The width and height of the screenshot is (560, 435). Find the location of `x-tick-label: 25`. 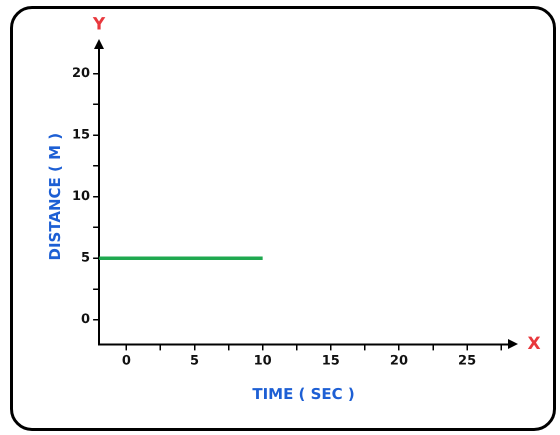

x-tick-label: 25 is located at coordinates (467, 361).